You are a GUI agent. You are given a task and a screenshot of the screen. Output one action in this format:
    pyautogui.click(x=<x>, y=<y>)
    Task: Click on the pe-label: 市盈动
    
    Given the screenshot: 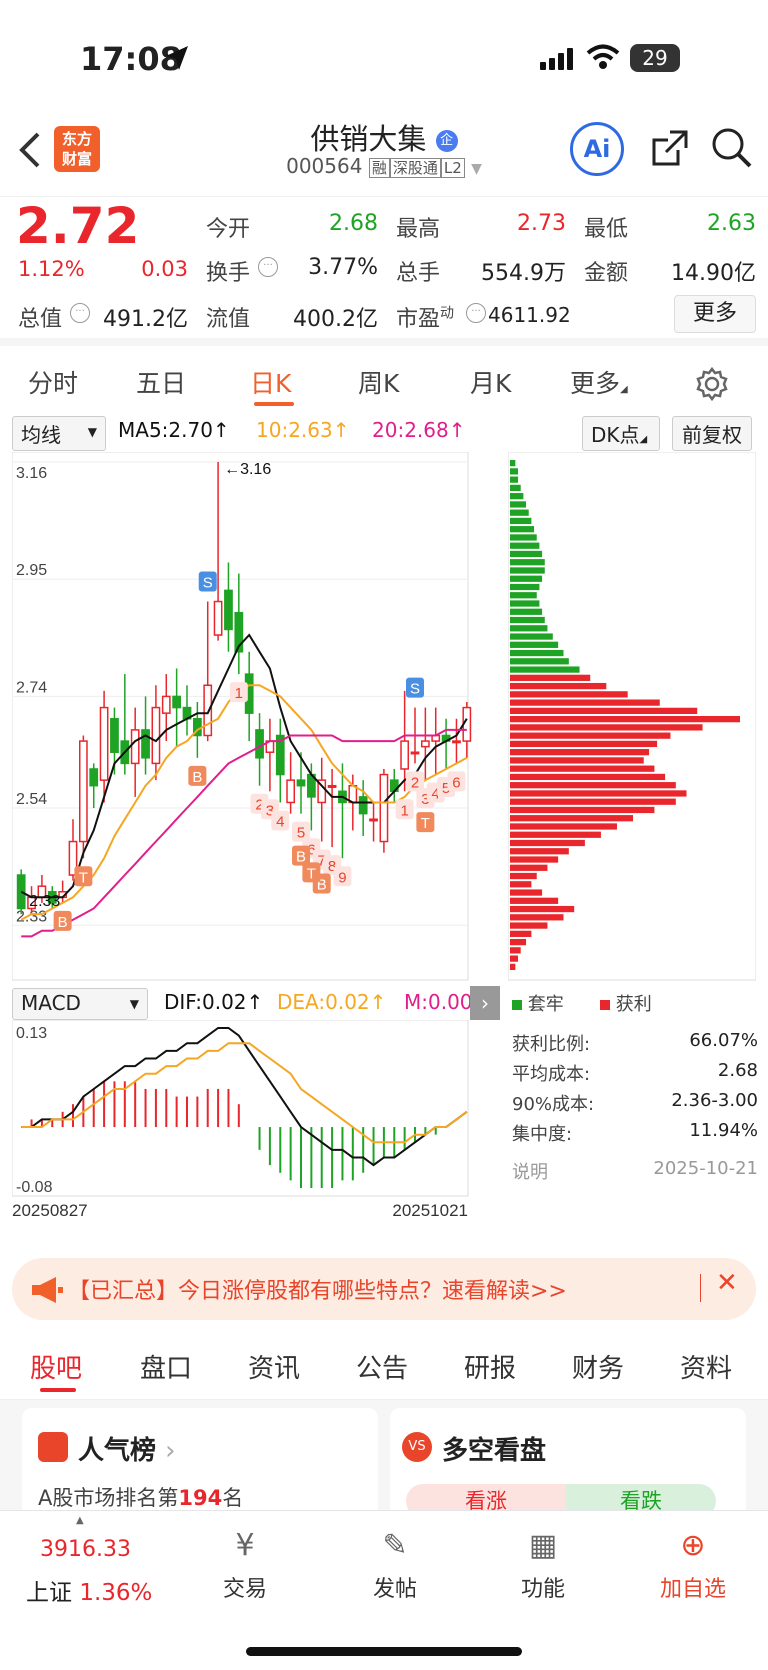 What is the action you would take?
    pyautogui.click(x=425, y=318)
    